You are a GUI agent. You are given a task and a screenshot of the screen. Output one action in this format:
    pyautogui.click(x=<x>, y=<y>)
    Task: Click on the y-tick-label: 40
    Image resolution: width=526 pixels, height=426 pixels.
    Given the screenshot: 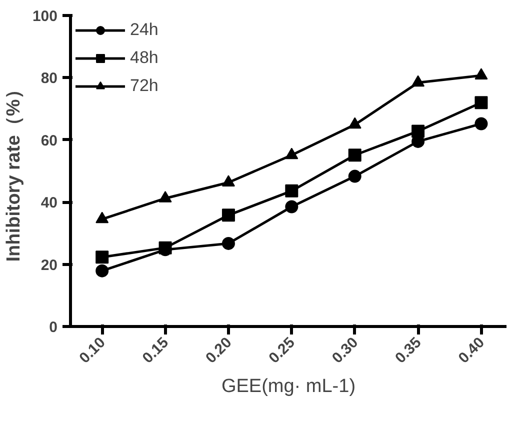 What is the action you would take?
    pyautogui.click(x=49, y=203)
    